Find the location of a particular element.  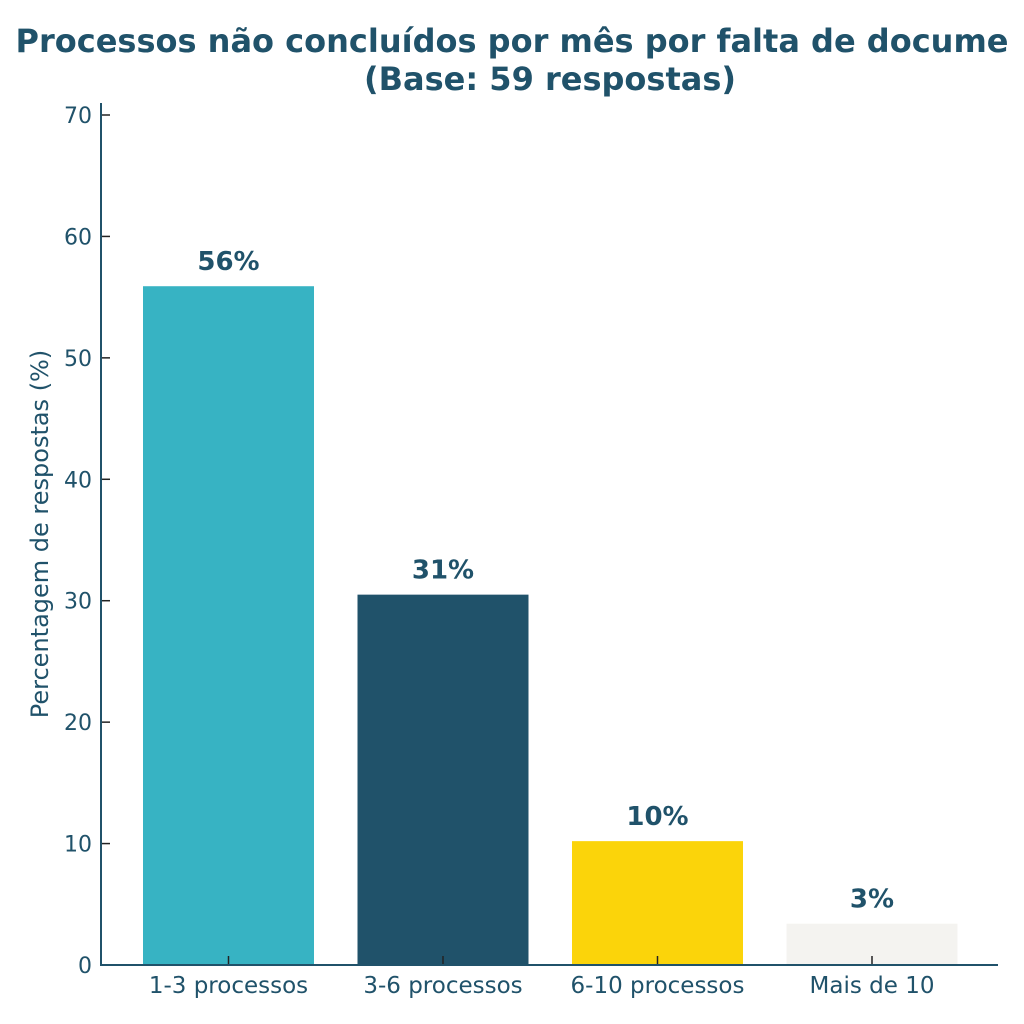

data-label: 3% is located at coordinates (872, 900).